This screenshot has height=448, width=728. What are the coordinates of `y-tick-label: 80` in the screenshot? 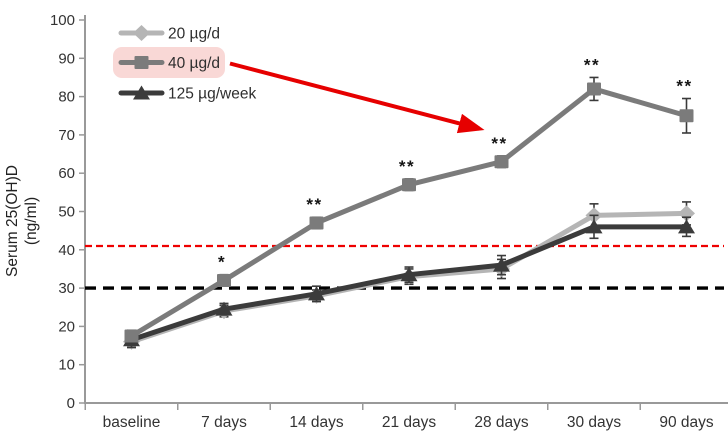 It's located at (66, 97).